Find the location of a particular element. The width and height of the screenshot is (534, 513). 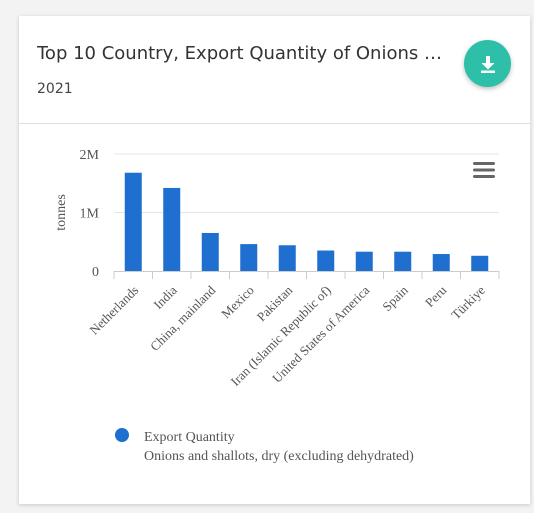

bar-netherlands is located at coordinates (133, 221).